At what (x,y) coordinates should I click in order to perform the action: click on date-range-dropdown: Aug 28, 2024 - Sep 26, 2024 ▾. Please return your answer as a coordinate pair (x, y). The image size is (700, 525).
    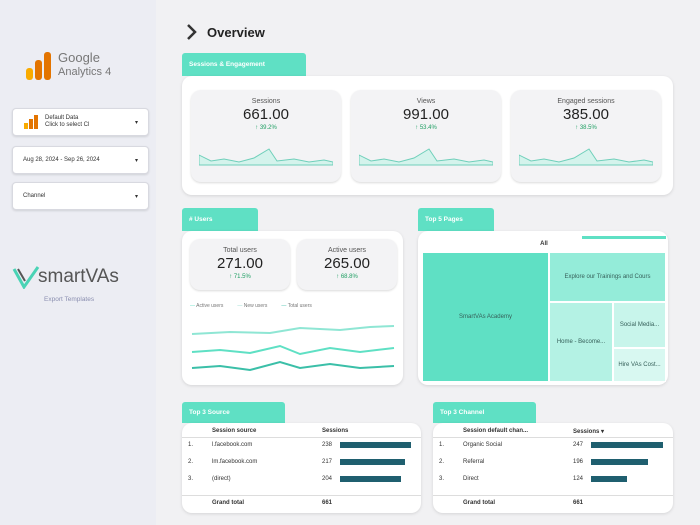
    Looking at the image, I should click on (80, 160).